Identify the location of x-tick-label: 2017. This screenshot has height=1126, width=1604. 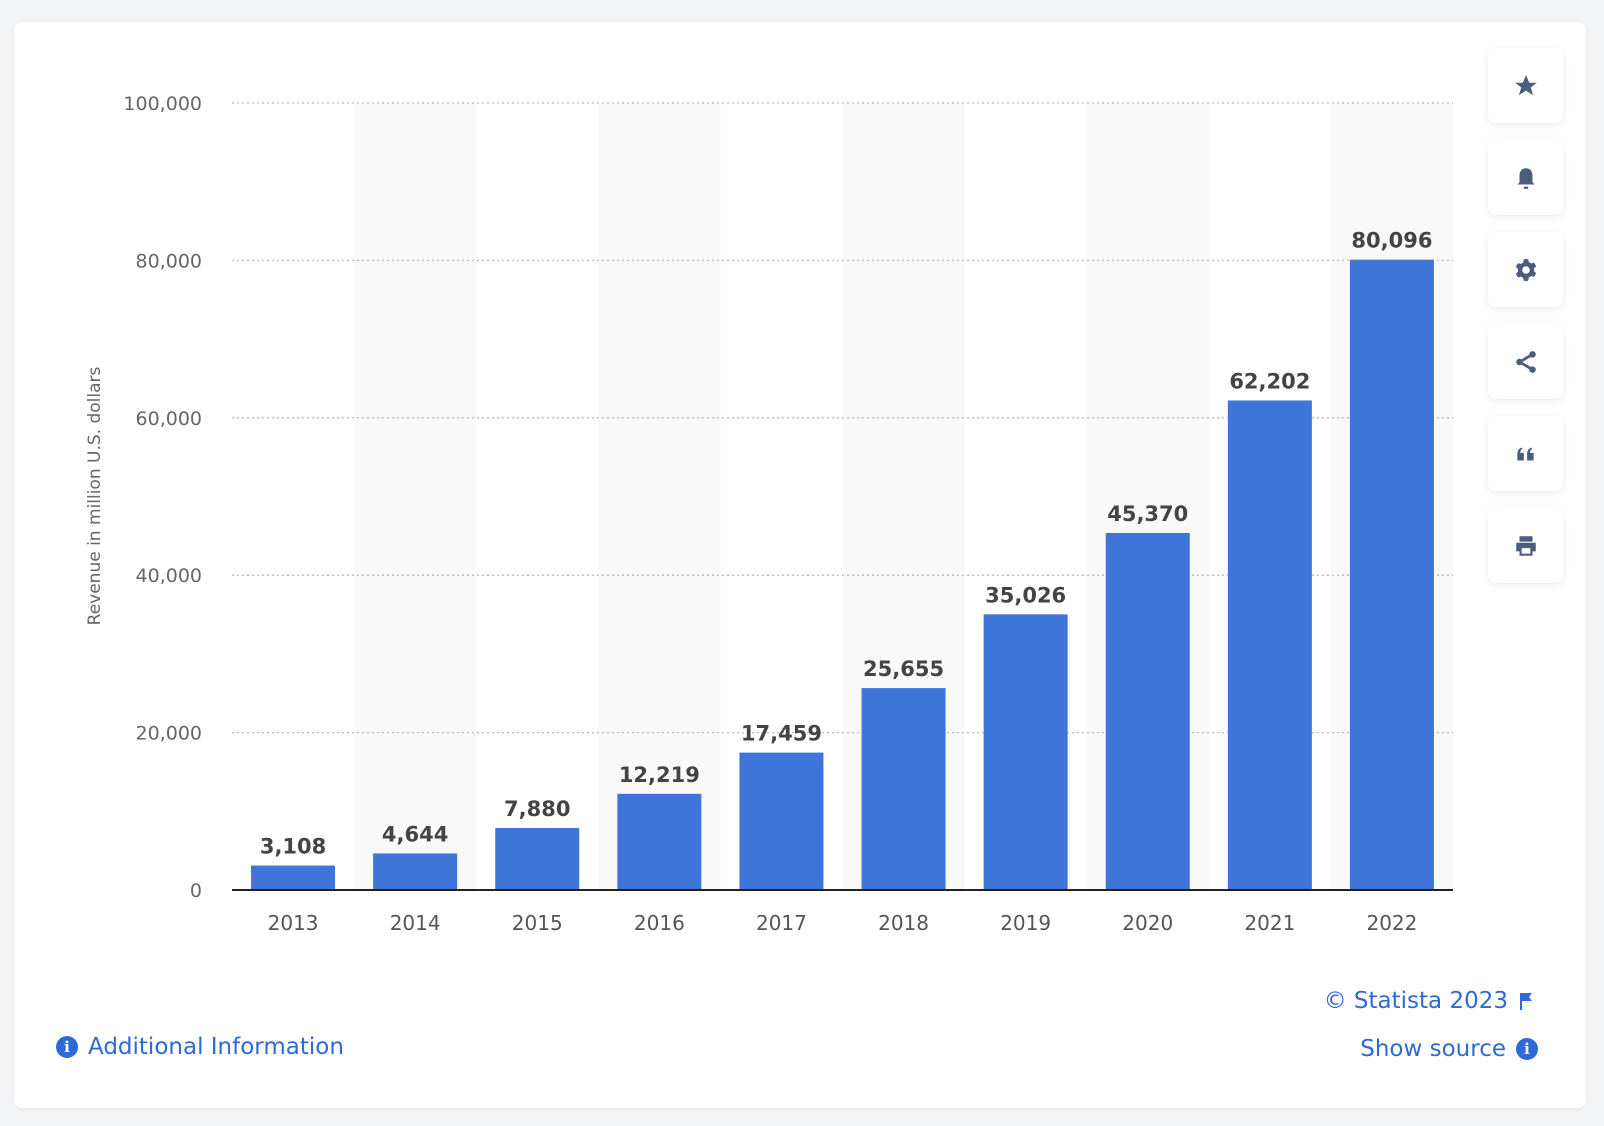
(781, 923).